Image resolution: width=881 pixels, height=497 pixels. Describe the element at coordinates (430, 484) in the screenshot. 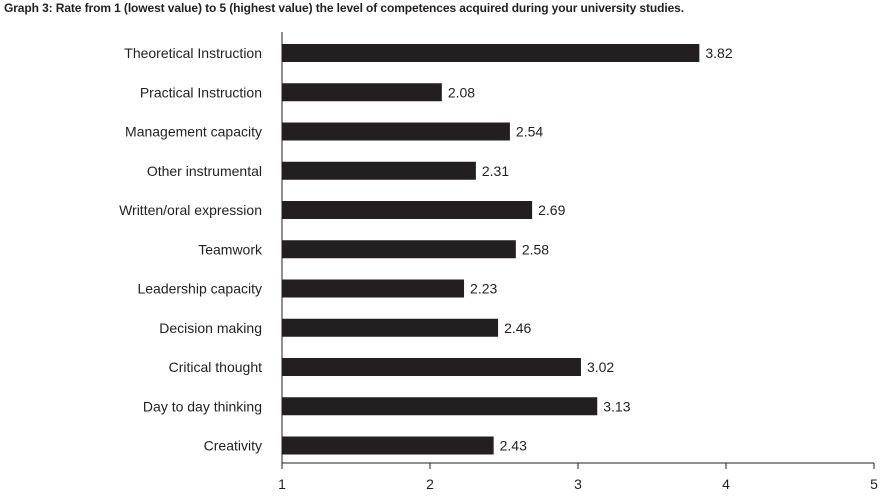

I see `x-tick-label: 2` at that location.